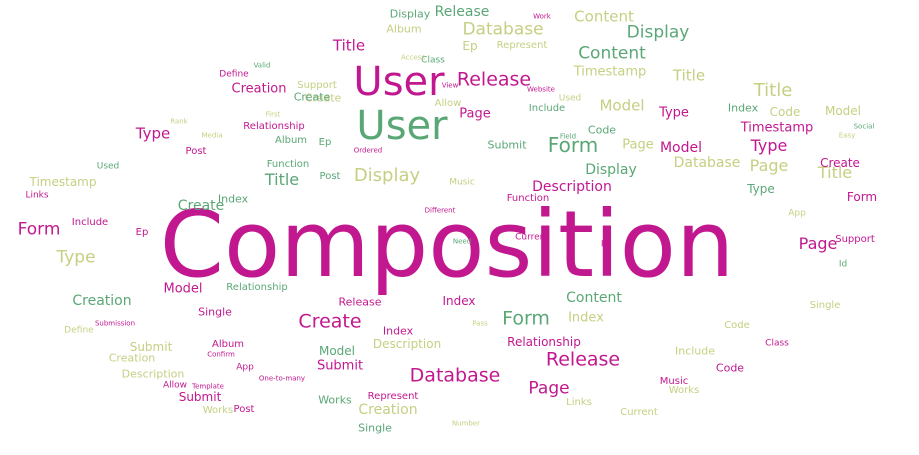 The height and width of the screenshot is (455, 919). What do you see at coordinates (196, 151) in the screenshot?
I see `word: Post` at bounding box center [196, 151].